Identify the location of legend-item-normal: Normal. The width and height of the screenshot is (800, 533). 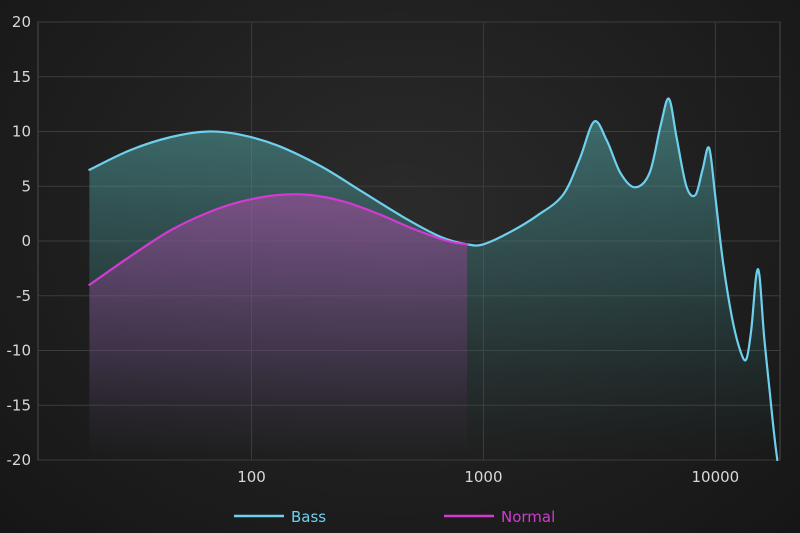
(499, 517).